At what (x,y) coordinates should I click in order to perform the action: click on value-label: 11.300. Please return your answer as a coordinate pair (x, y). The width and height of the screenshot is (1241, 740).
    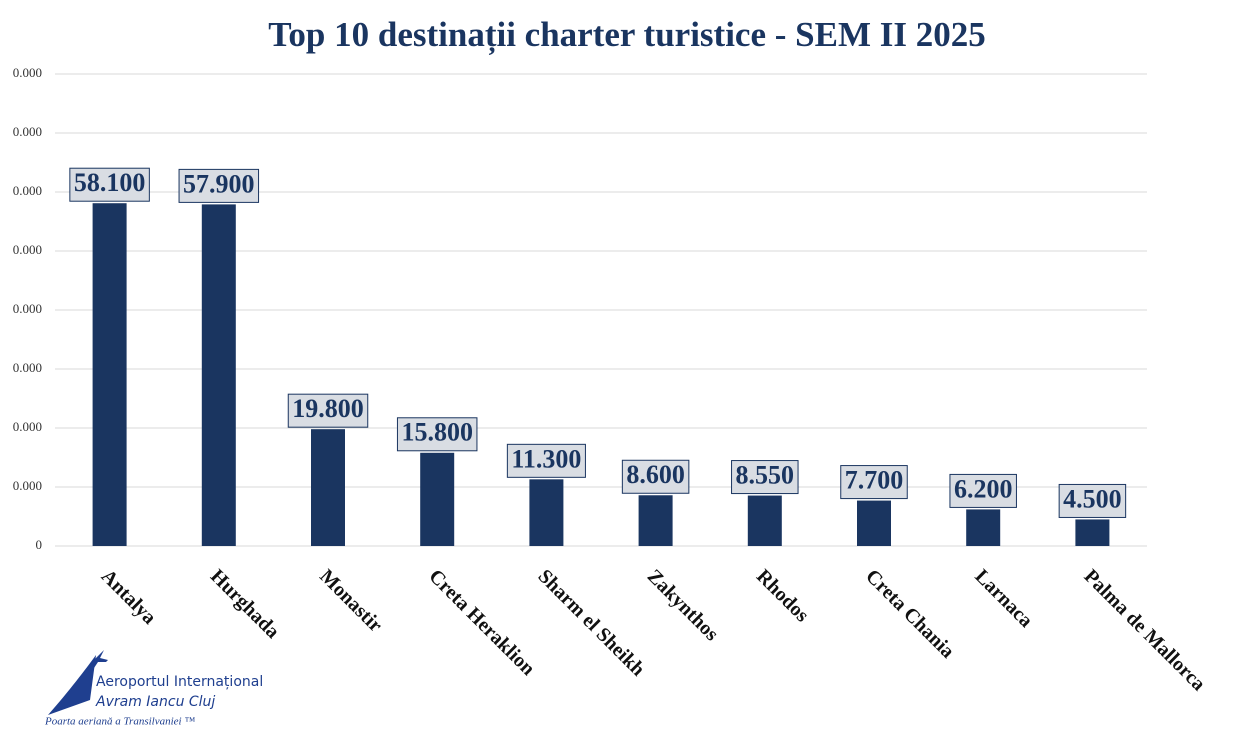
    Looking at the image, I should click on (546, 458).